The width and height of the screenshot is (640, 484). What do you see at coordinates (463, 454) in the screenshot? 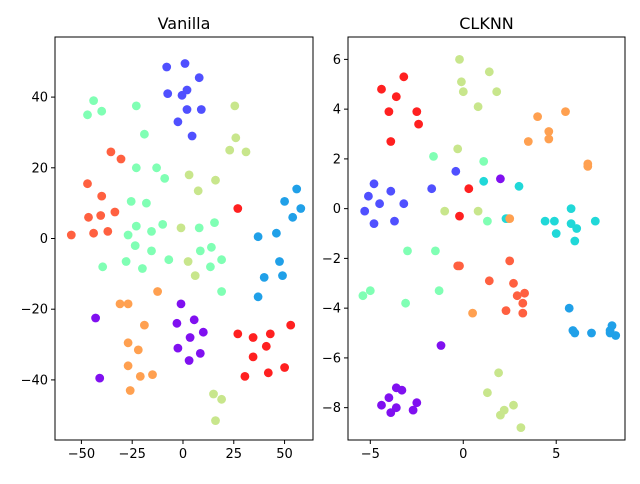
I see `x-tick-label: 0` at bounding box center [463, 454].